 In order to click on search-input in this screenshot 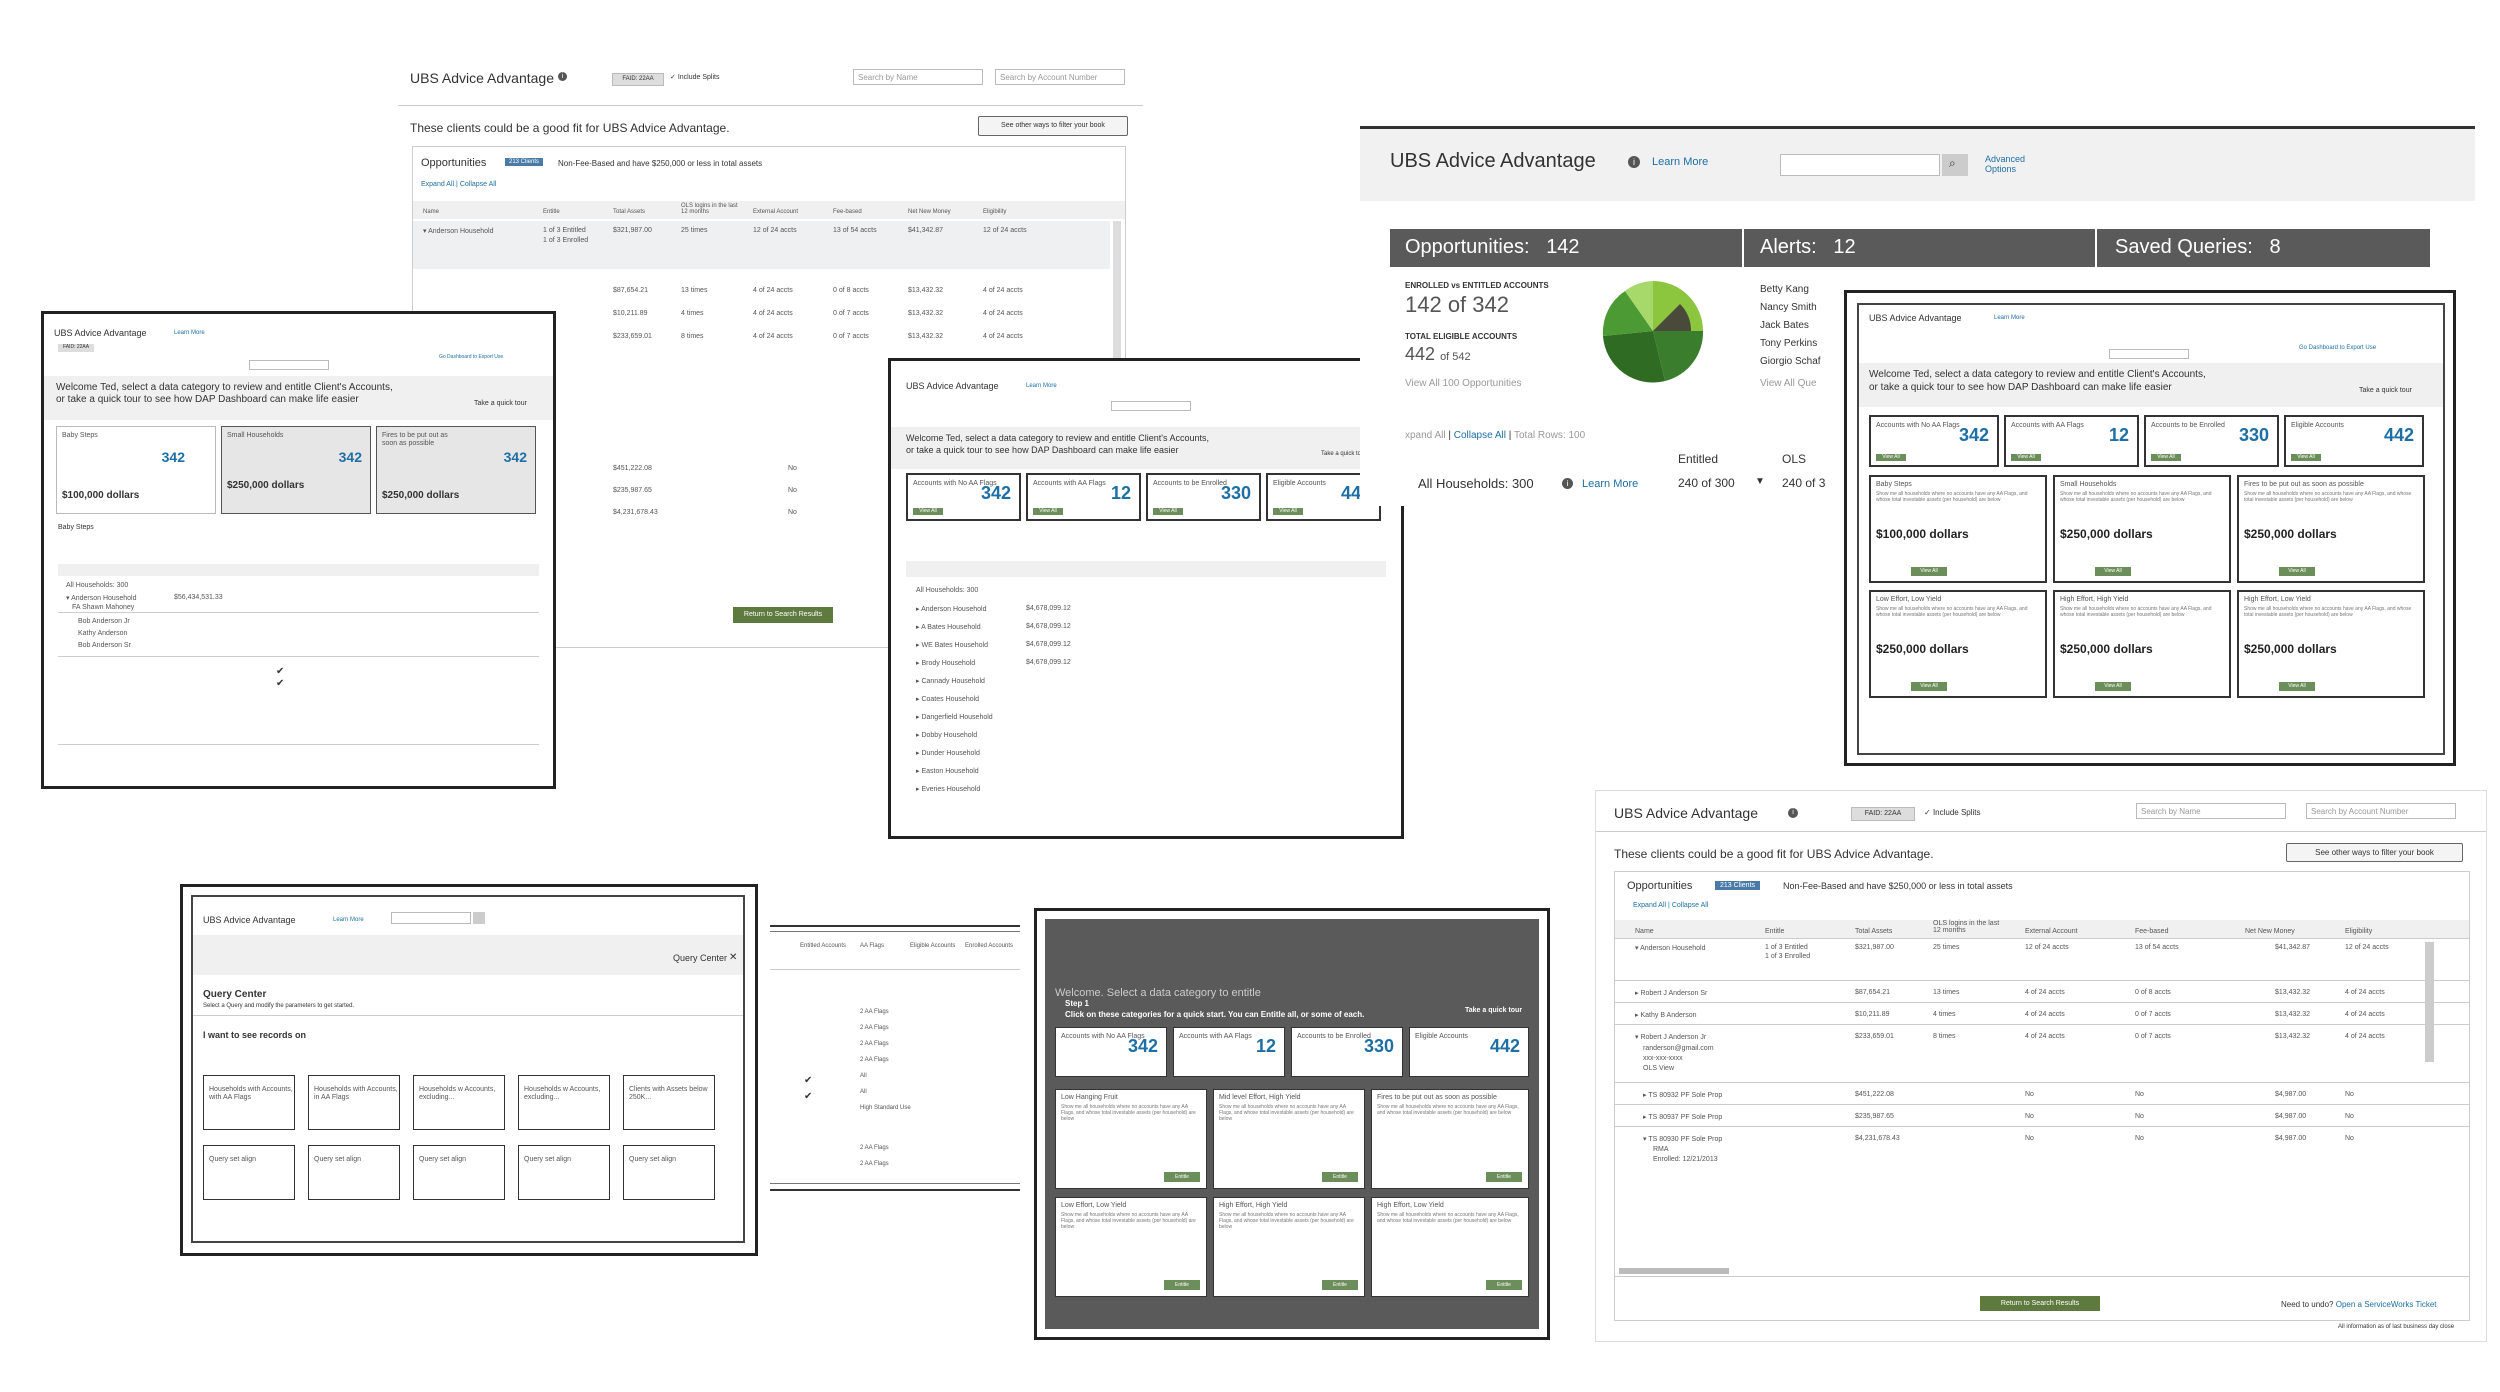, I will do `click(1151, 406)`.